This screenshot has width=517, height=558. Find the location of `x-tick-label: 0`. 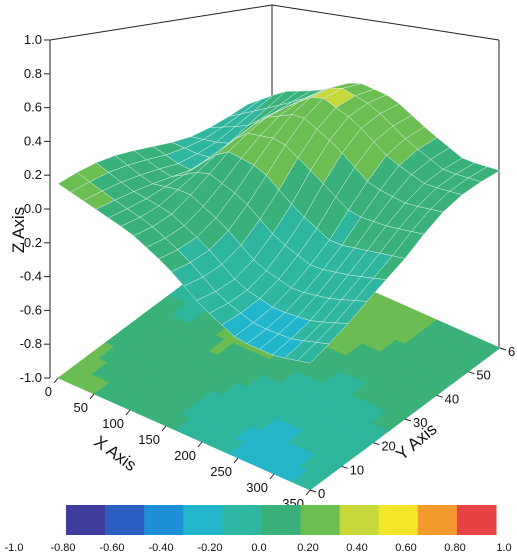

x-tick-label: 0 is located at coordinates (48, 391).